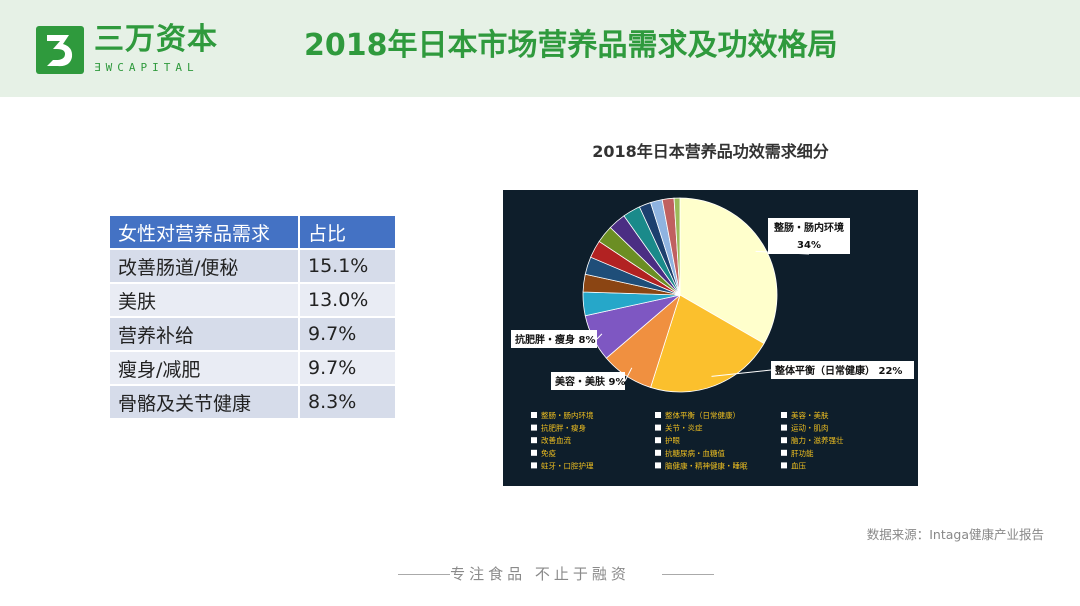  Describe the element at coordinates (205, 232) in the screenshot. I see `table-header: 女性对营养品需求` at that location.